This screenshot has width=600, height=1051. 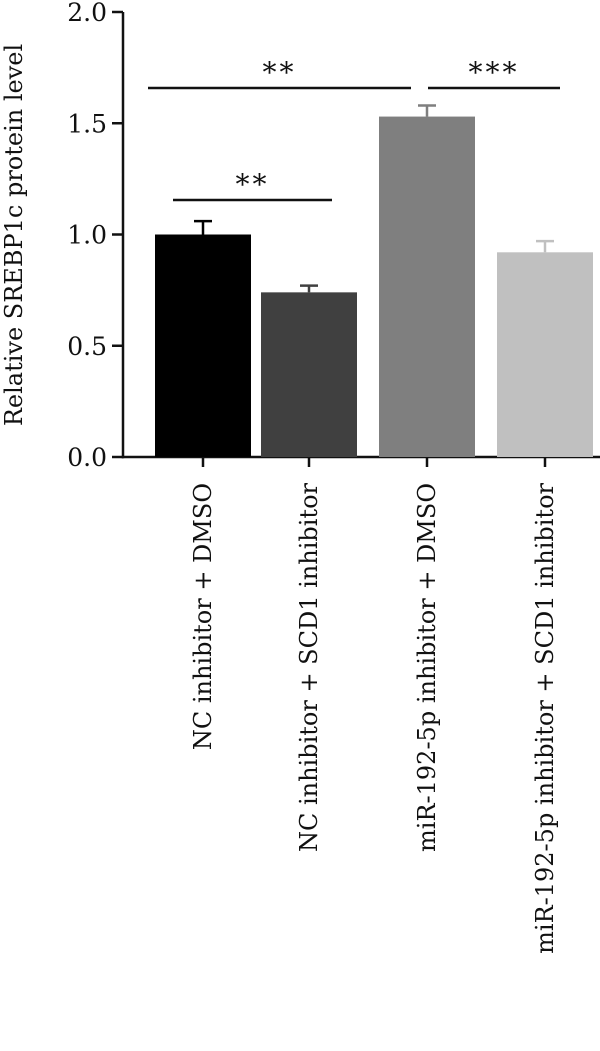 What do you see at coordinates (545, 717) in the screenshot?
I see `x-tick-label: miR-192-5p inhibitor + SCD1 inhibitor` at bounding box center [545, 717].